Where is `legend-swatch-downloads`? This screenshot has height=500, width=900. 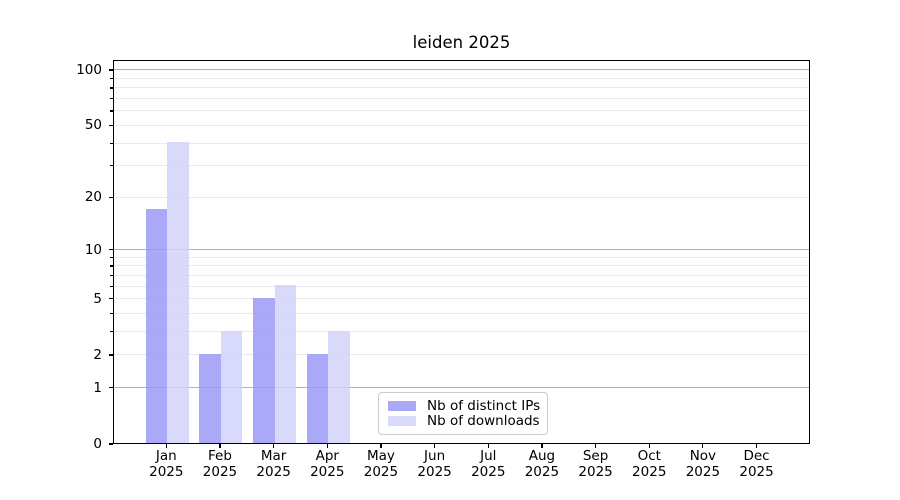 legend-swatch-downloads is located at coordinates (402, 421).